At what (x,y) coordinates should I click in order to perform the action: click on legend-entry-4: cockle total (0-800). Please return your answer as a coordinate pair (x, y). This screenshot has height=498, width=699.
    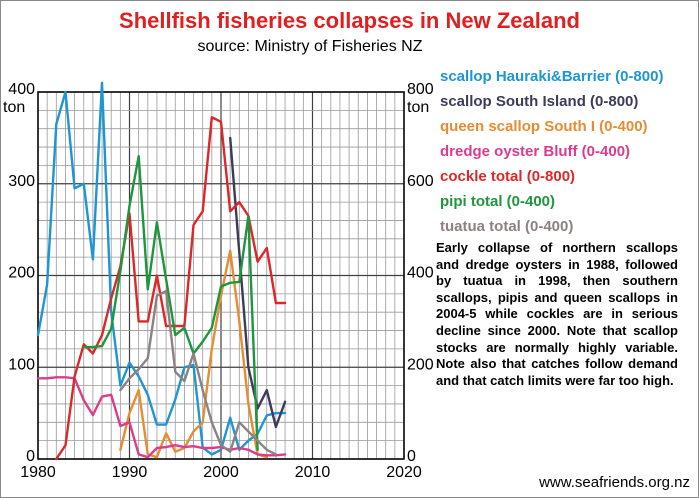
    Looking at the image, I should click on (508, 176).